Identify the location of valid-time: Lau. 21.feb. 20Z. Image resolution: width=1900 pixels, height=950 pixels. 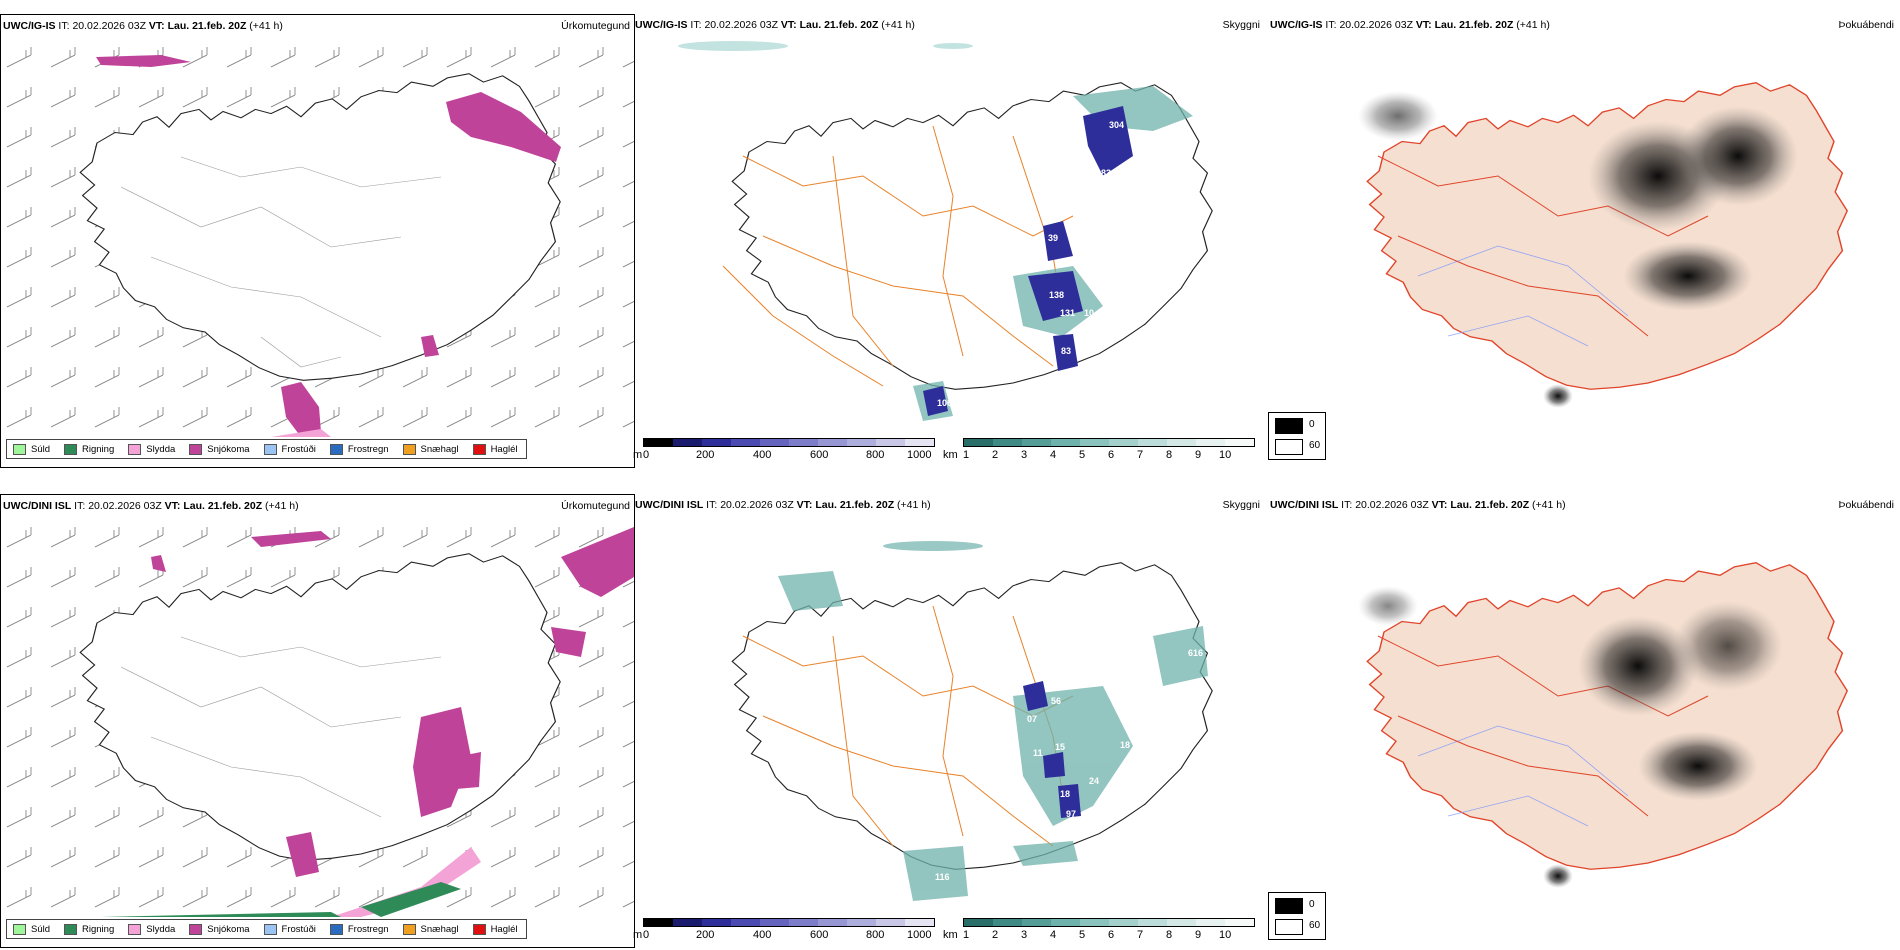
(207, 26).